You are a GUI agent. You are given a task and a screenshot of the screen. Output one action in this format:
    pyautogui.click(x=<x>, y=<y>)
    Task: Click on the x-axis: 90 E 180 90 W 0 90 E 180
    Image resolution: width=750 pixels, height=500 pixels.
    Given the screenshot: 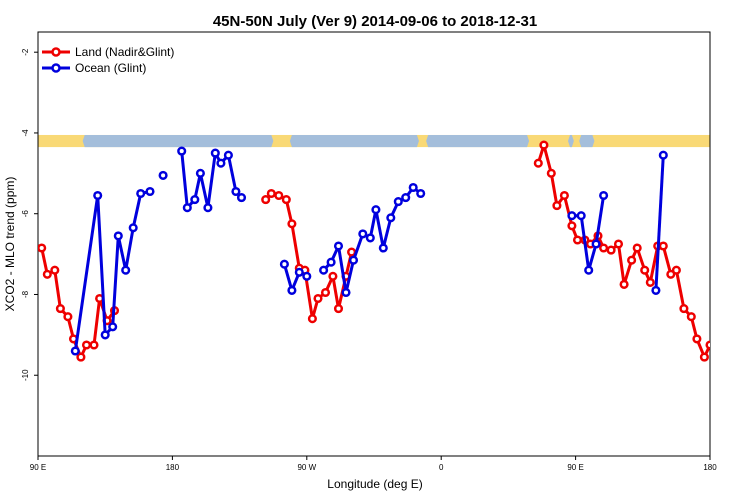 What is the action you would take?
    pyautogui.click(x=373, y=464)
    